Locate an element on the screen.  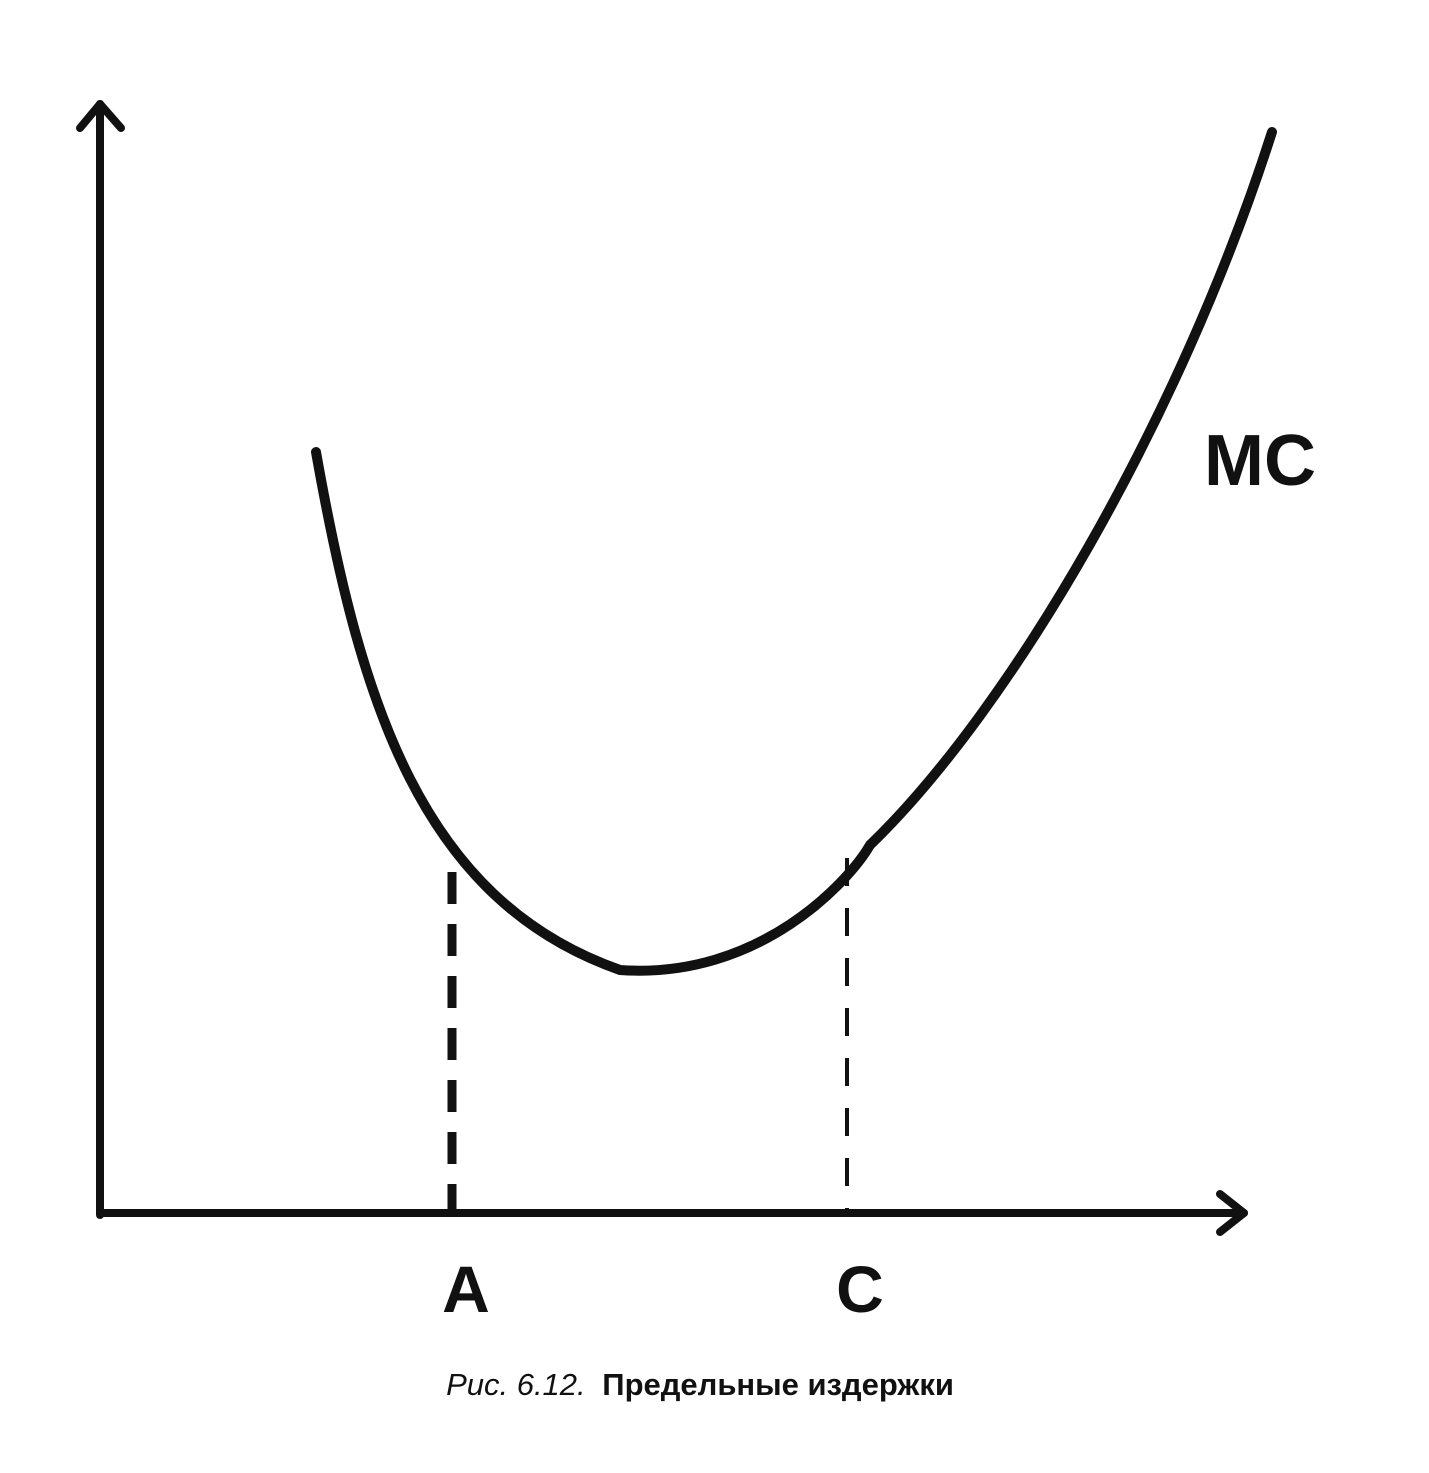
x-axis-arrow is located at coordinates (1232, 1213).